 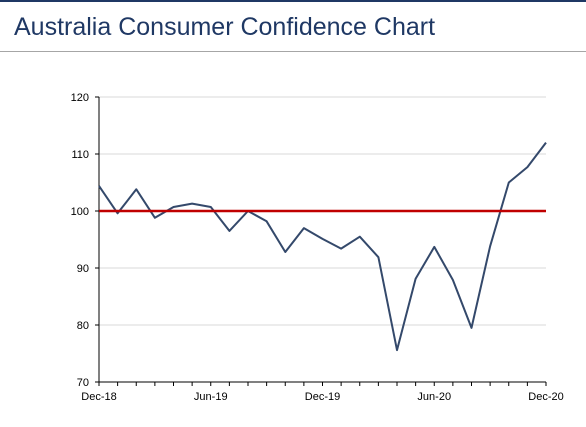 I want to click on y-tick-label-100: 100, so click(x=80, y=212).